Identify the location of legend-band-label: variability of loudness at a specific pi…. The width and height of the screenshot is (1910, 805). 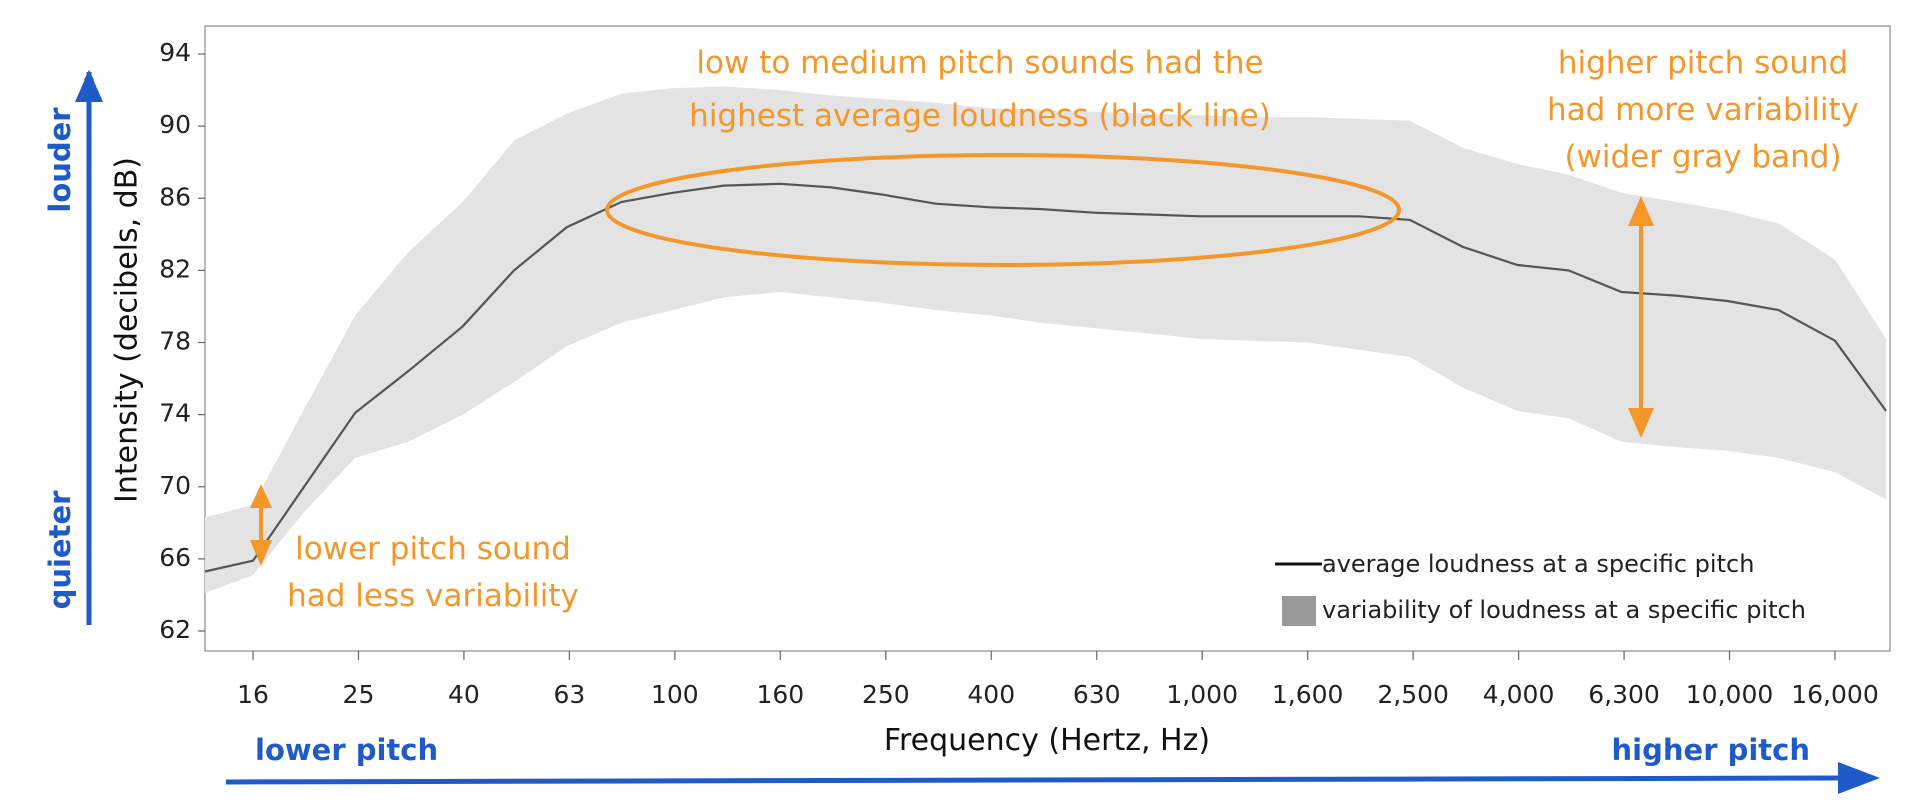
(1564, 610).